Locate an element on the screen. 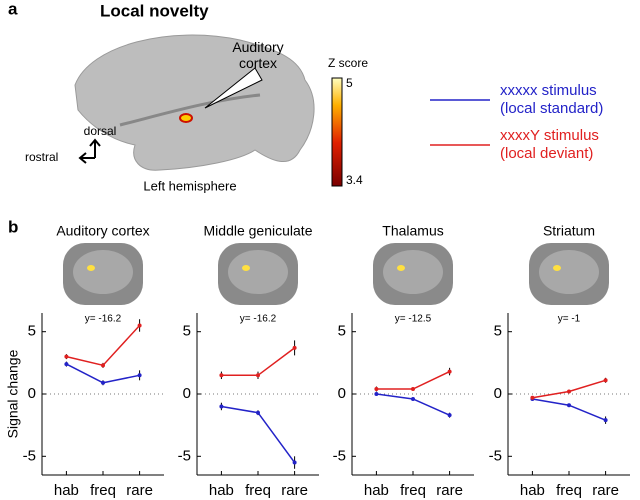 Image resolution: width=640 pixels, height=500 pixels. pointer is located at coordinates (233, 88).